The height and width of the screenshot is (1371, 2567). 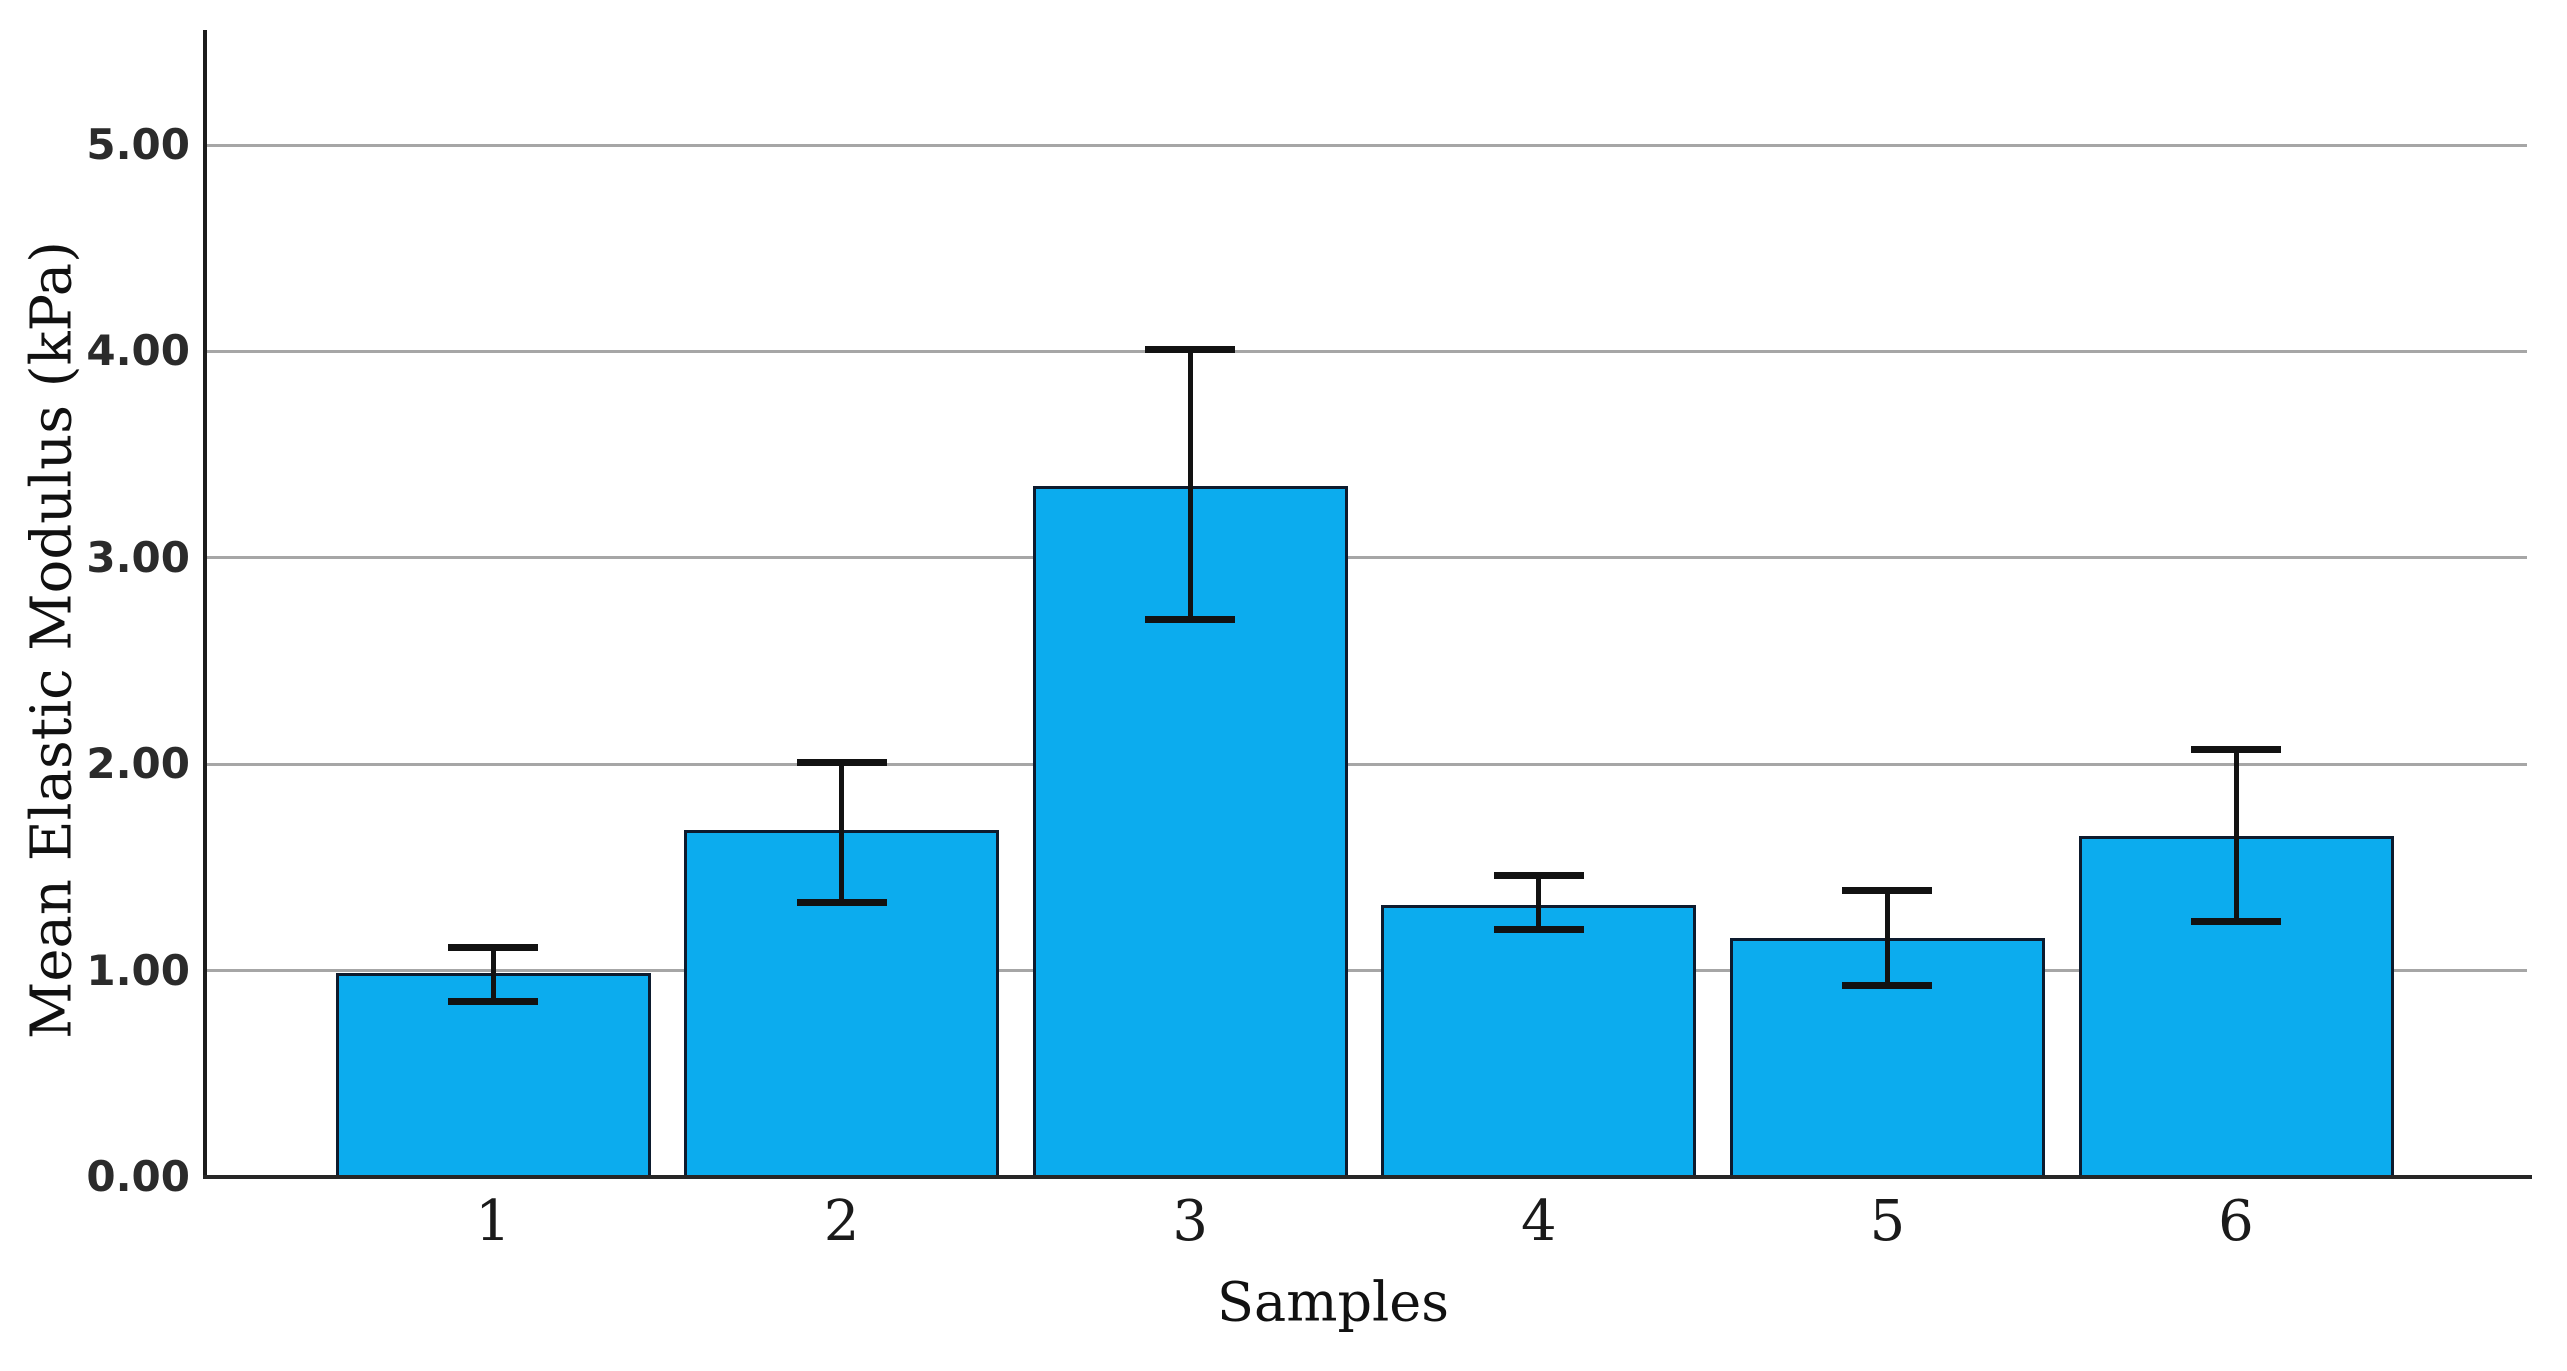 What do you see at coordinates (138, 764) in the screenshot?
I see `y-tick-label-2.00: 2.00` at bounding box center [138, 764].